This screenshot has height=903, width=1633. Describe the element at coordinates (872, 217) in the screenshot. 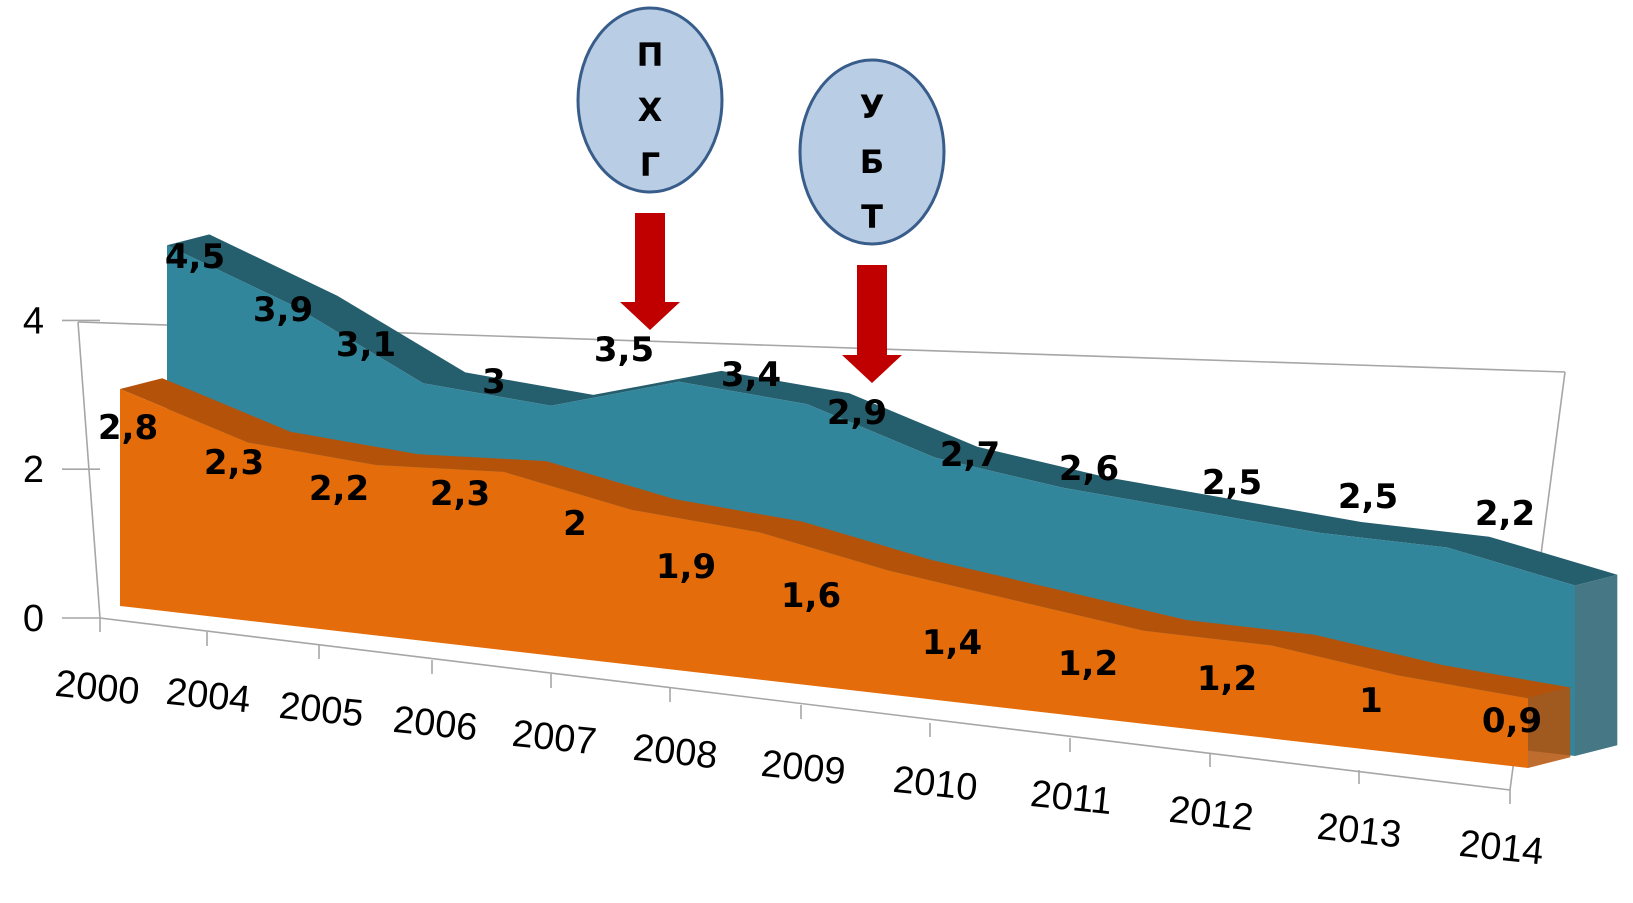

I see `callout-letter: Т` at that location.